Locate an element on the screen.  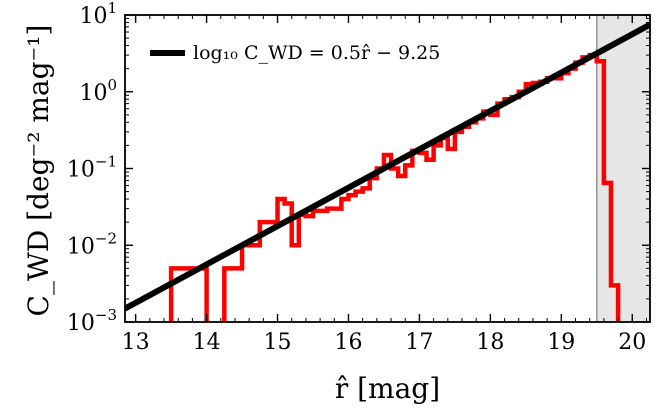
y-tick-label: 10¹ is located at coordinates (98, 14).